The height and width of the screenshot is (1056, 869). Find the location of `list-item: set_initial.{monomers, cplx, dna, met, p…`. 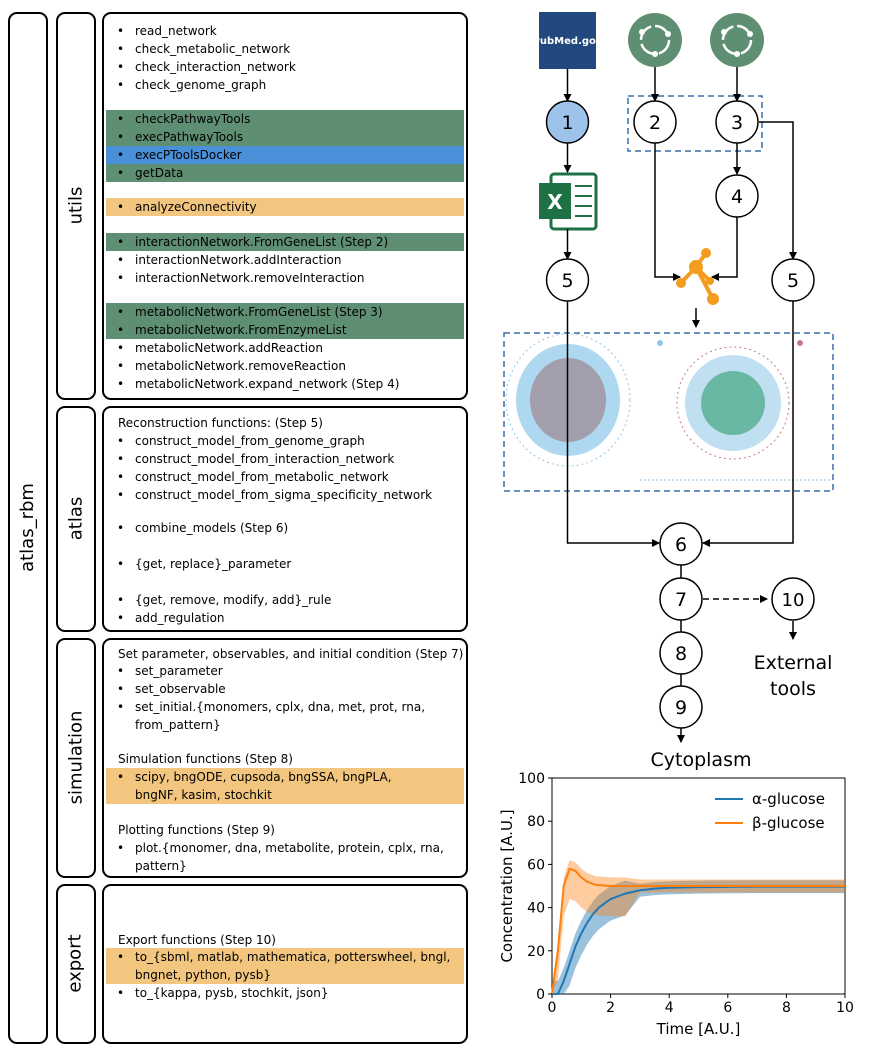

list-item: set_initial.{monomers, cplx, dna, met, p… is located at coordinates (275, 716).